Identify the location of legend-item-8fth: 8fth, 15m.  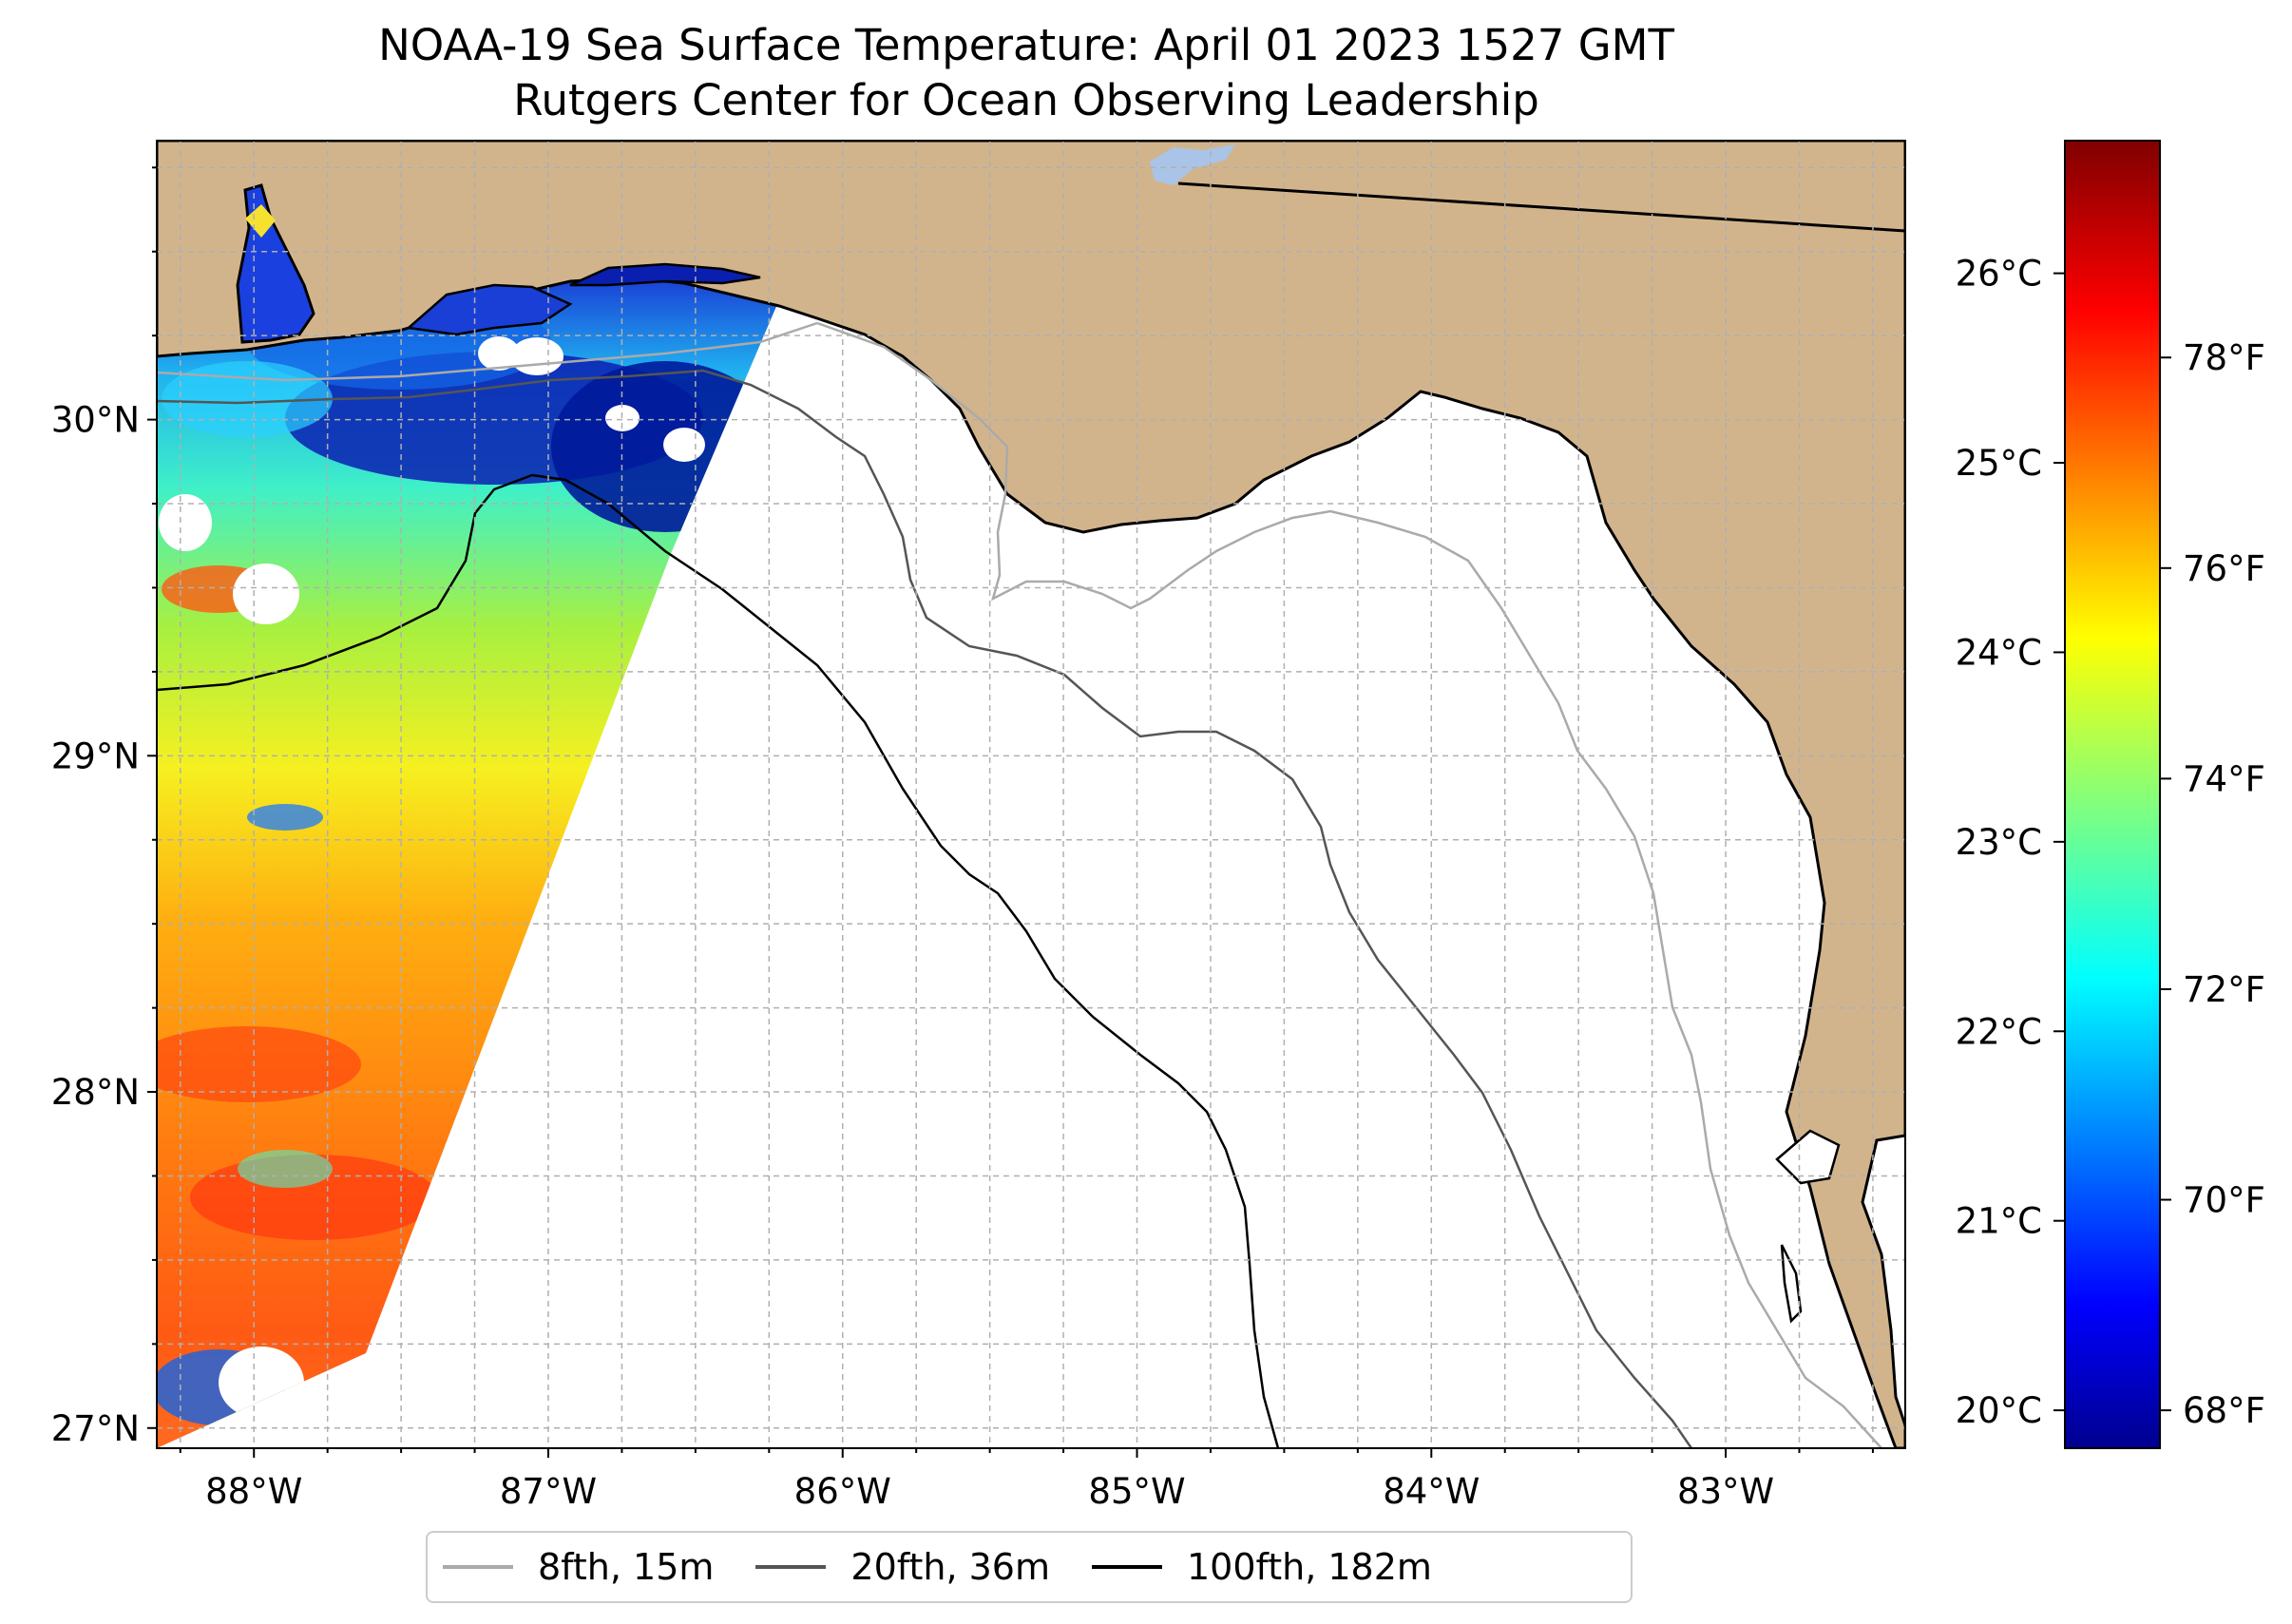
(578, 1567).